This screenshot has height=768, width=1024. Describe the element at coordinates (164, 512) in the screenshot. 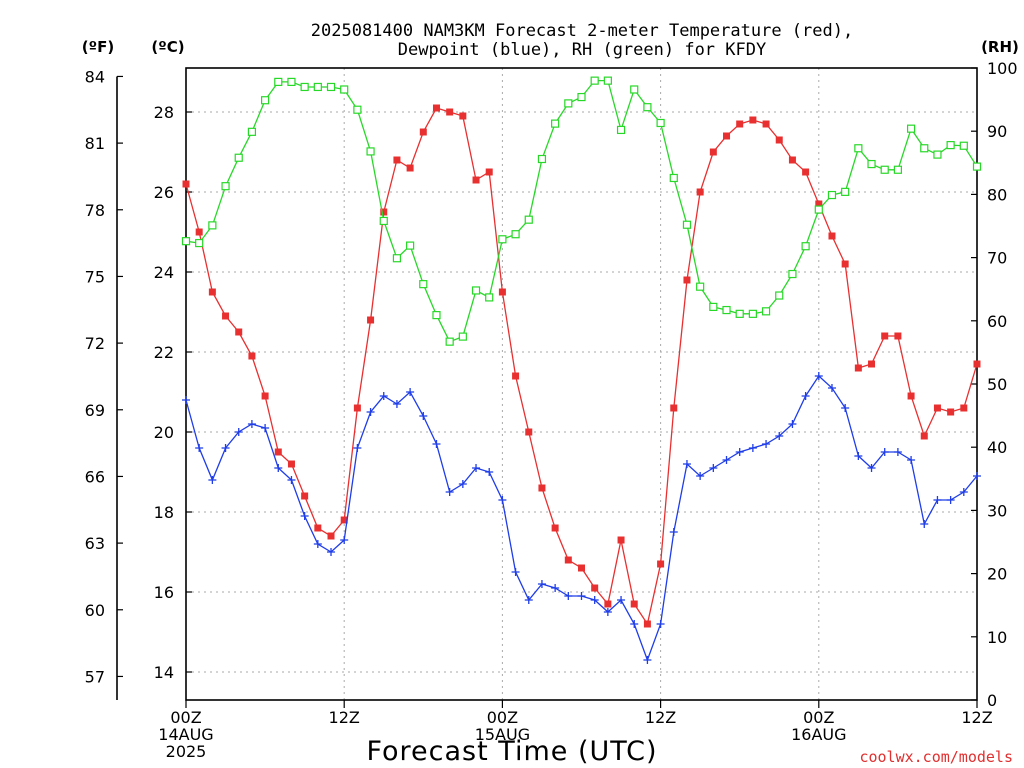

I see `celsius-tick-label: 18` at that location.